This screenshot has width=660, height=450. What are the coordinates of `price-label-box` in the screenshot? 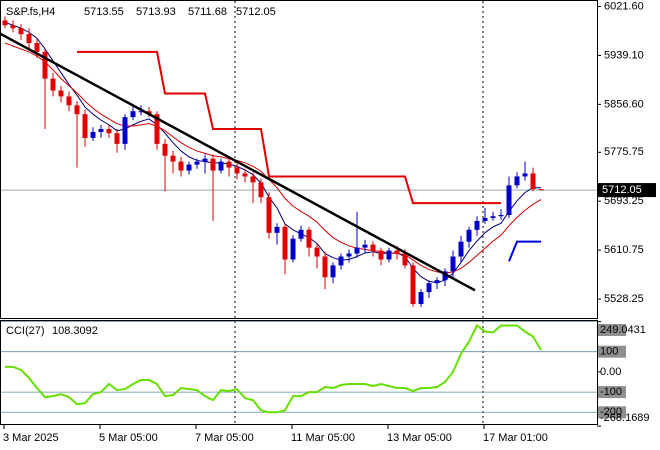 It's located at (627, 190).